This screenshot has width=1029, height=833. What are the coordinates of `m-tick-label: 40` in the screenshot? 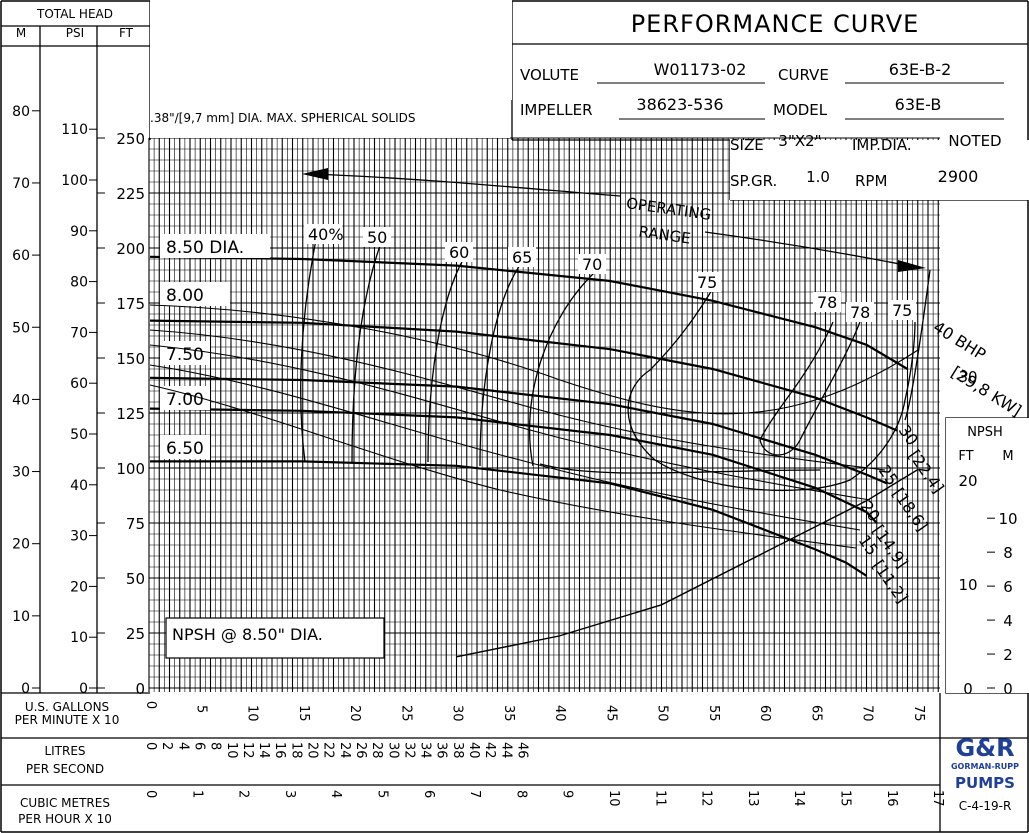 It's located at (21, 400).